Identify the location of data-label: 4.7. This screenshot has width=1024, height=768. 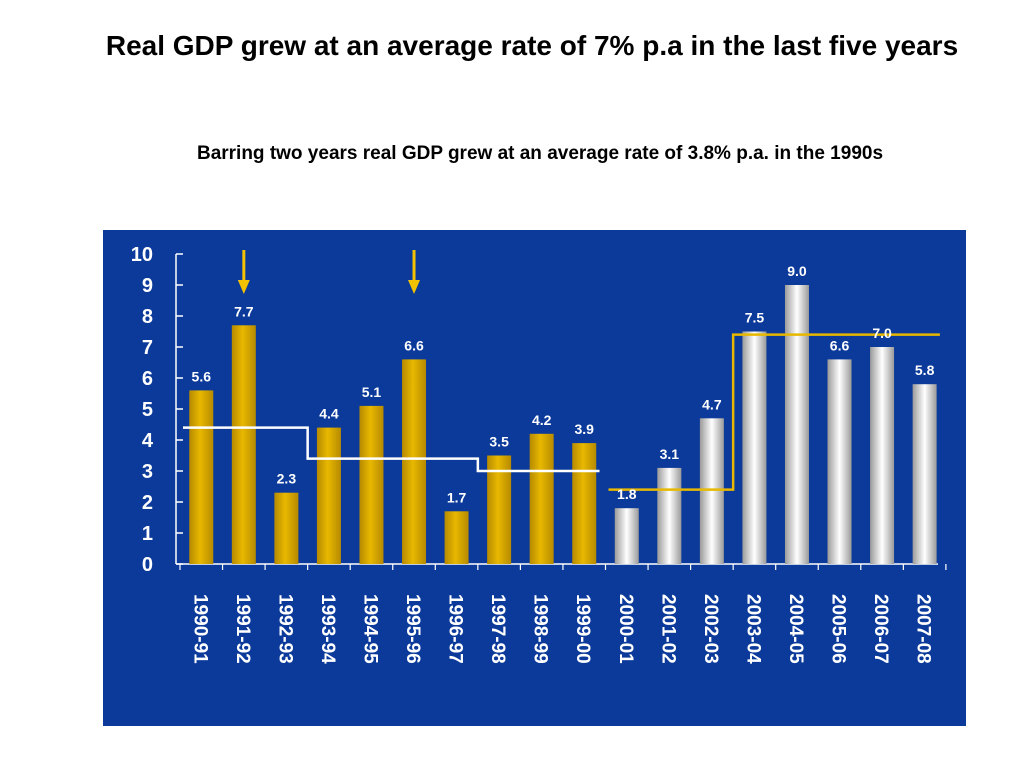
(712, 404).